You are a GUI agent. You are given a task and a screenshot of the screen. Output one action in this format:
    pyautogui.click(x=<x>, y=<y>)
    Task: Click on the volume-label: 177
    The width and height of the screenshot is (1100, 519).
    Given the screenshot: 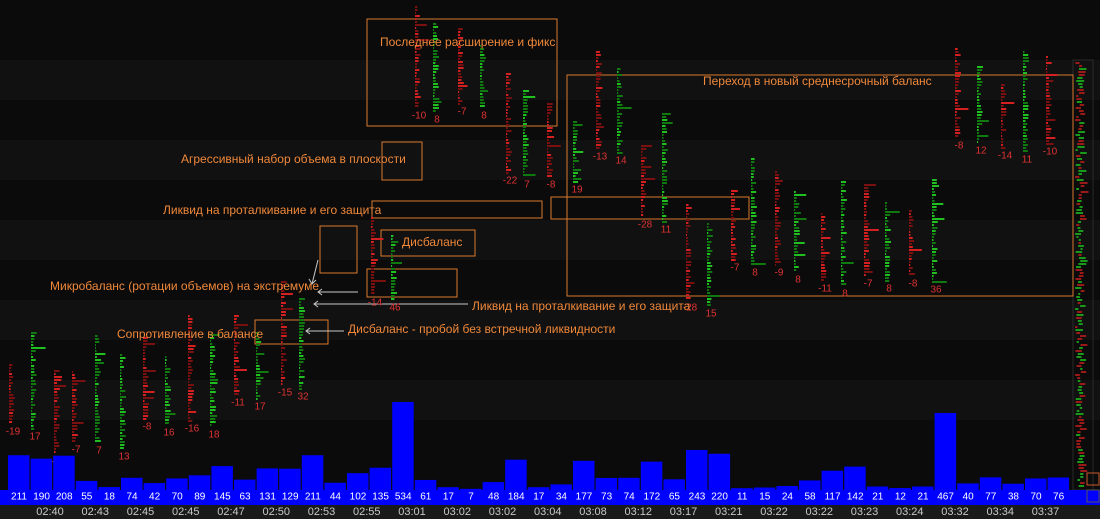 What is the action you would take?
    pyautogui.click(x=584, y=497)
    